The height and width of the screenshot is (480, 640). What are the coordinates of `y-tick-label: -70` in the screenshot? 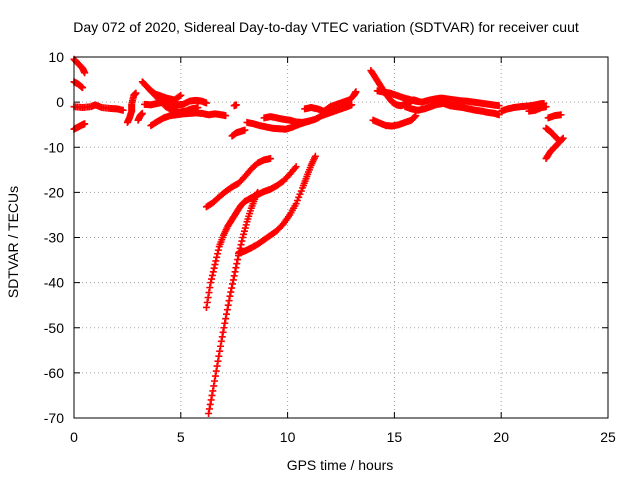 It's located at (54, 418).